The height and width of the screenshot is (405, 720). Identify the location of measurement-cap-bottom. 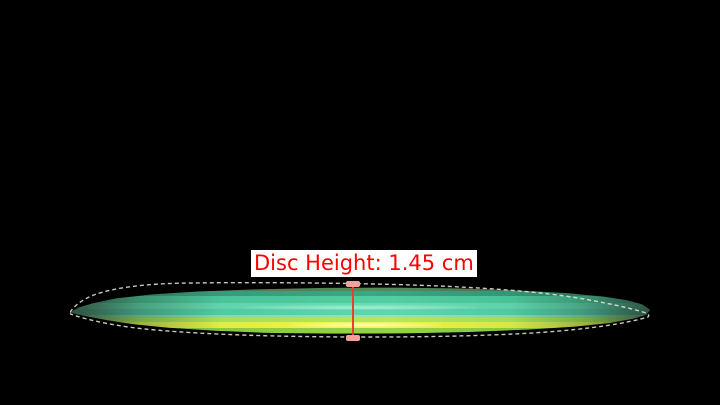
(353, 338).